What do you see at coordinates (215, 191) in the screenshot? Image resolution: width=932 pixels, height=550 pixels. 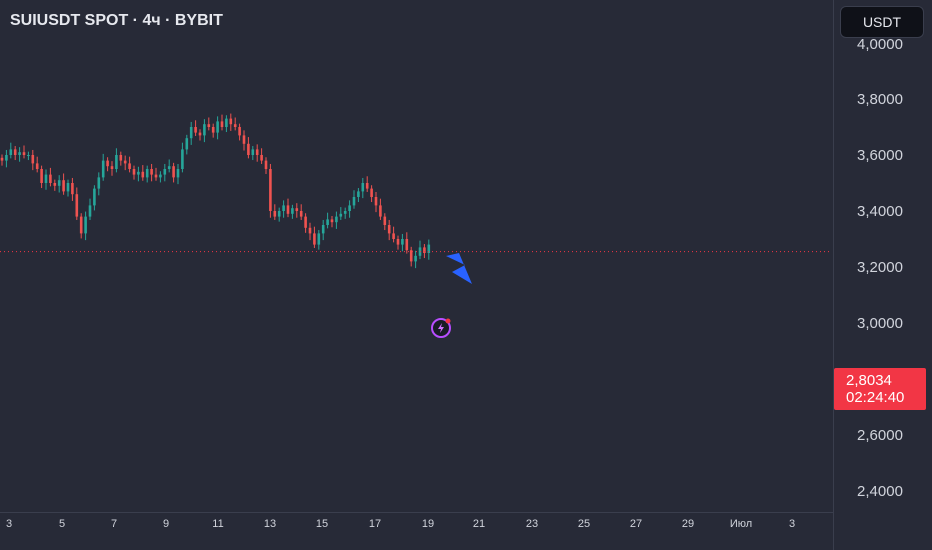 I see `candlestick-series` at bounding box center [215, 191].